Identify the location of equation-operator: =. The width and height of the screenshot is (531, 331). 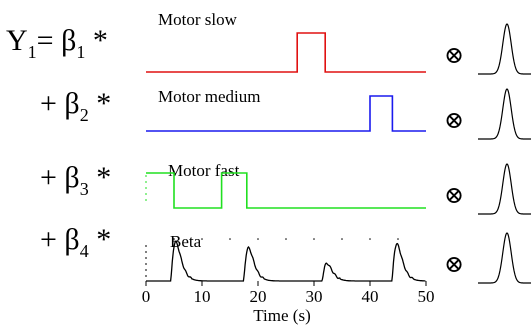
(49, 40).